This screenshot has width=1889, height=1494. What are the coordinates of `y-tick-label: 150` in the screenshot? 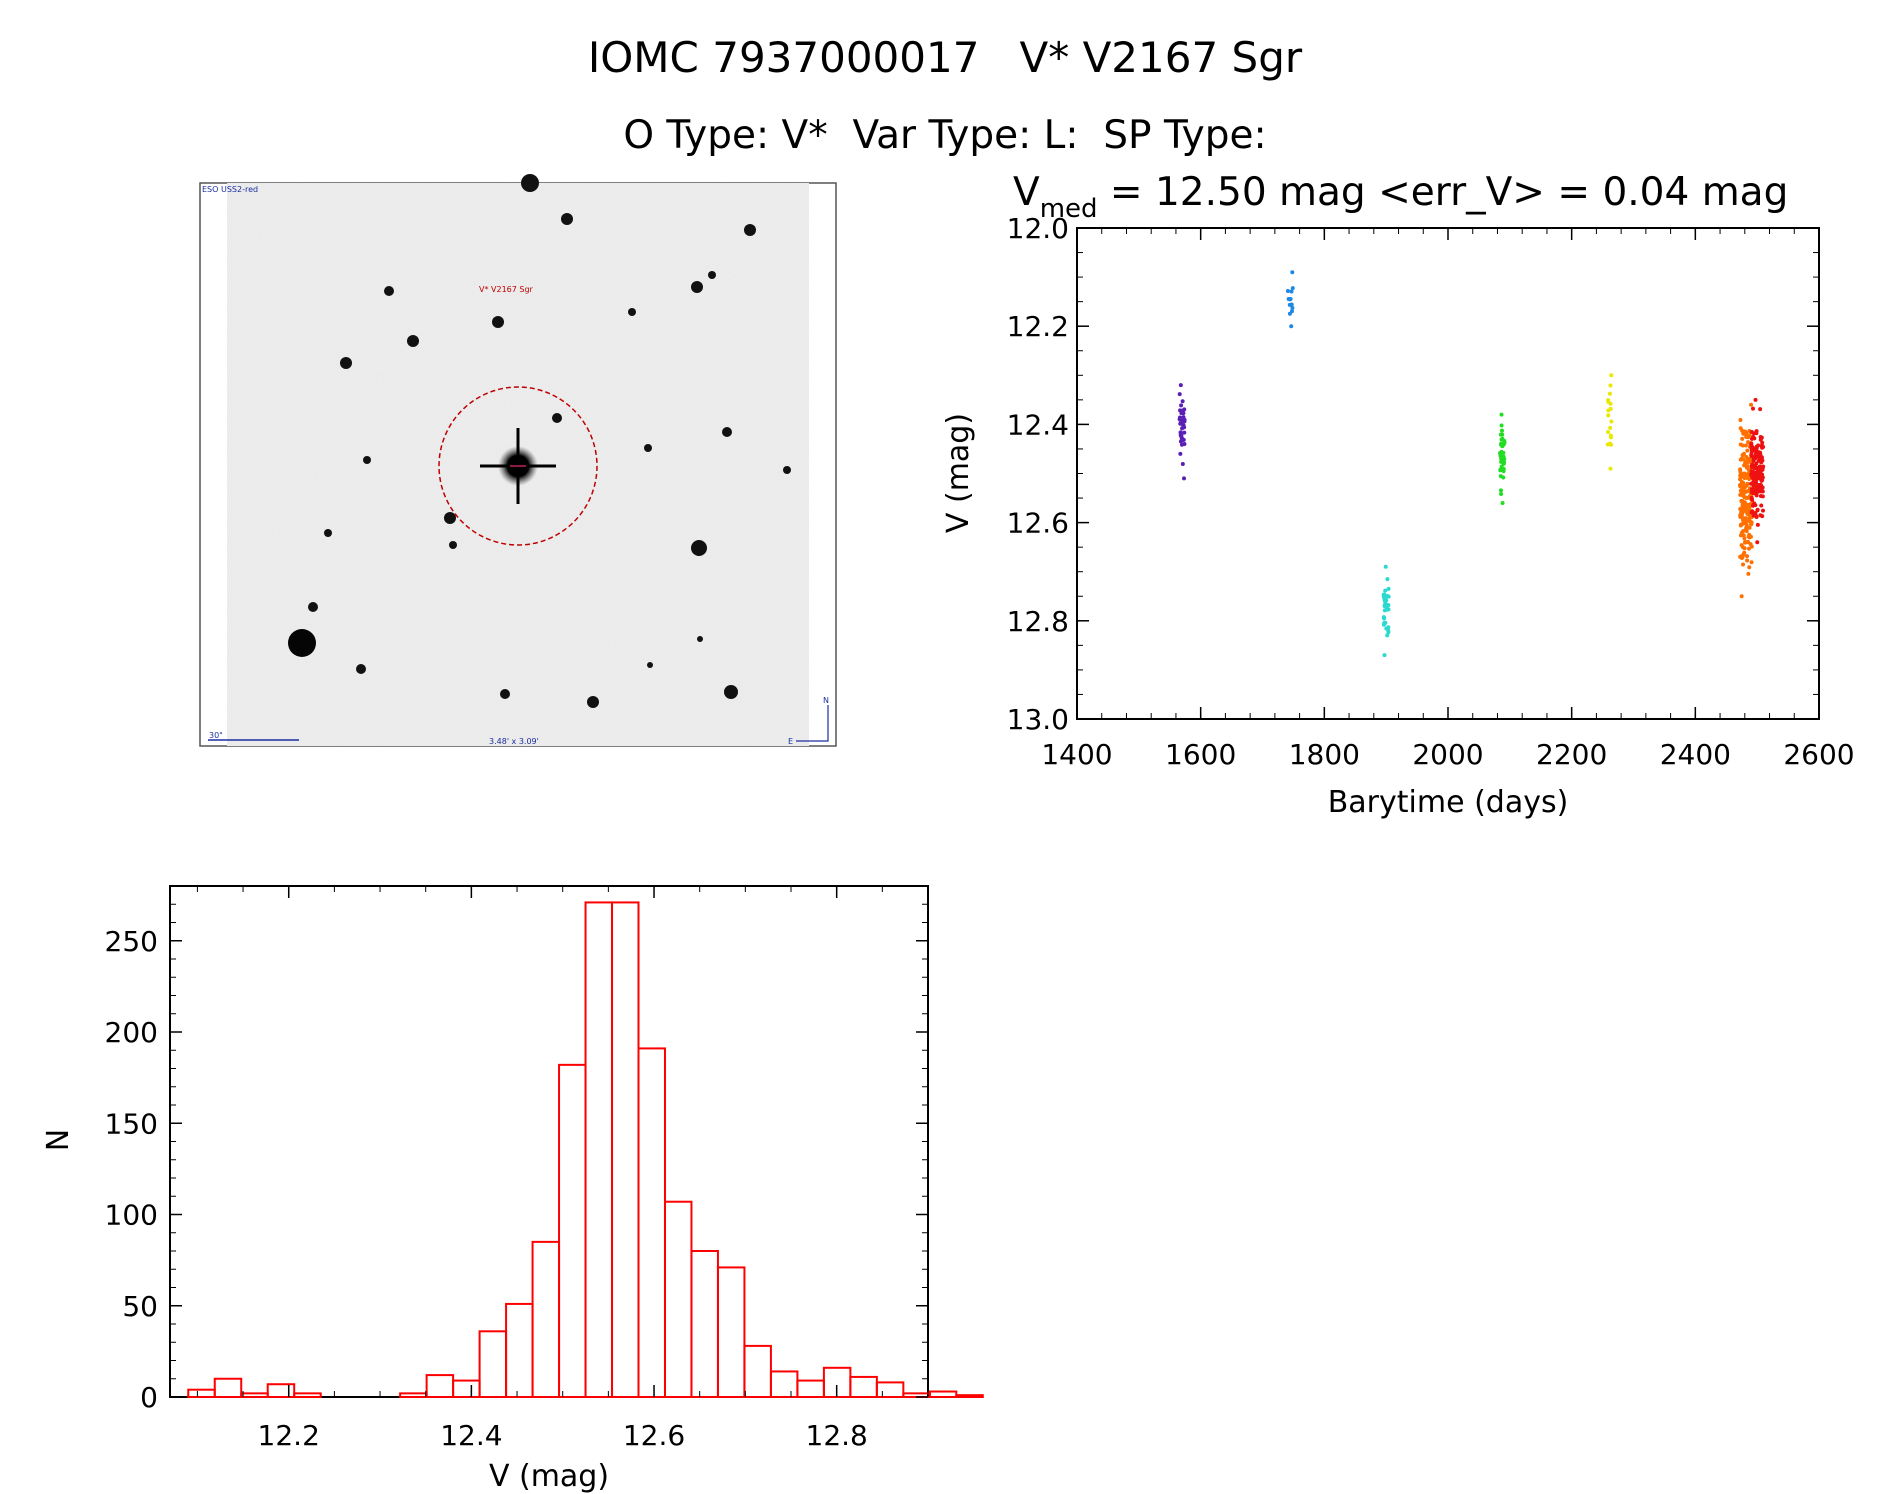 It's located at (131, 1123).